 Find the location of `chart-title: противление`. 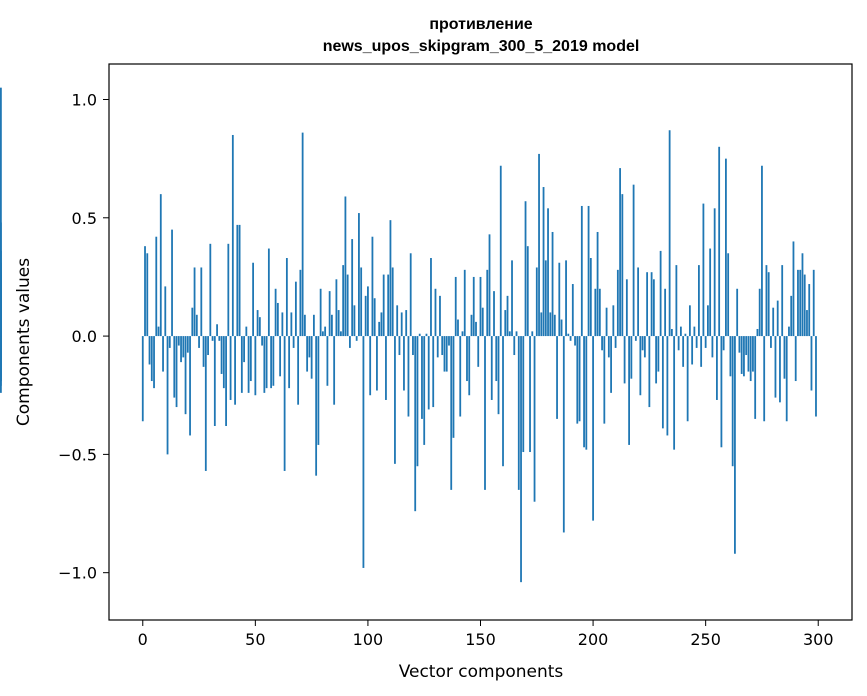

chart-title: противление is located at coordinates (480, 24).